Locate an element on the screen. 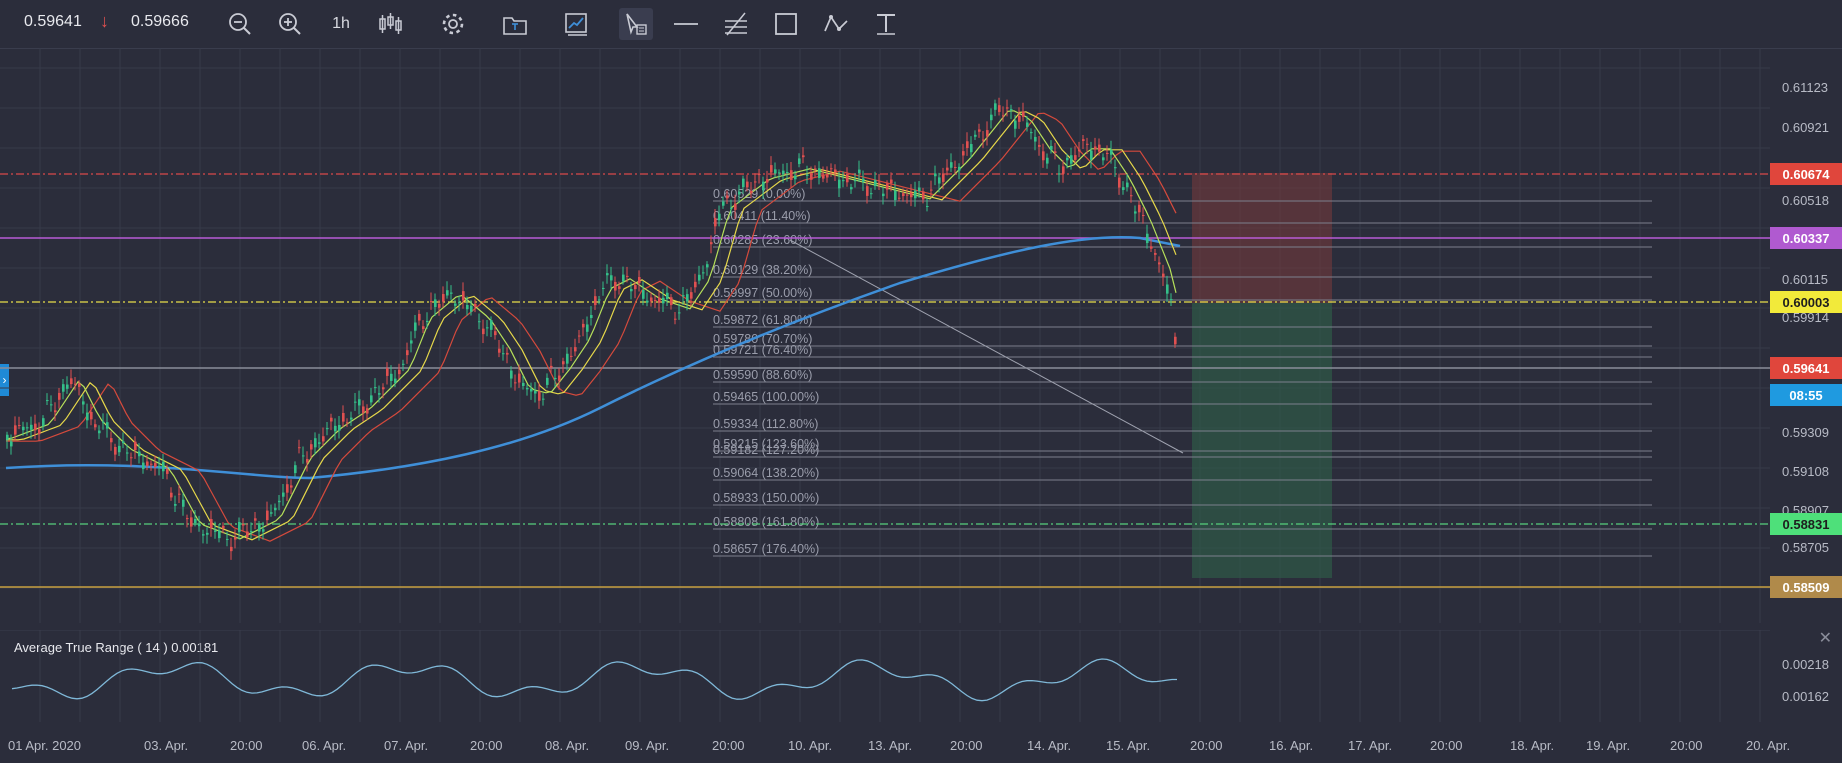  time-tick: 15. Apr. is located at coordinates (1128, 745).